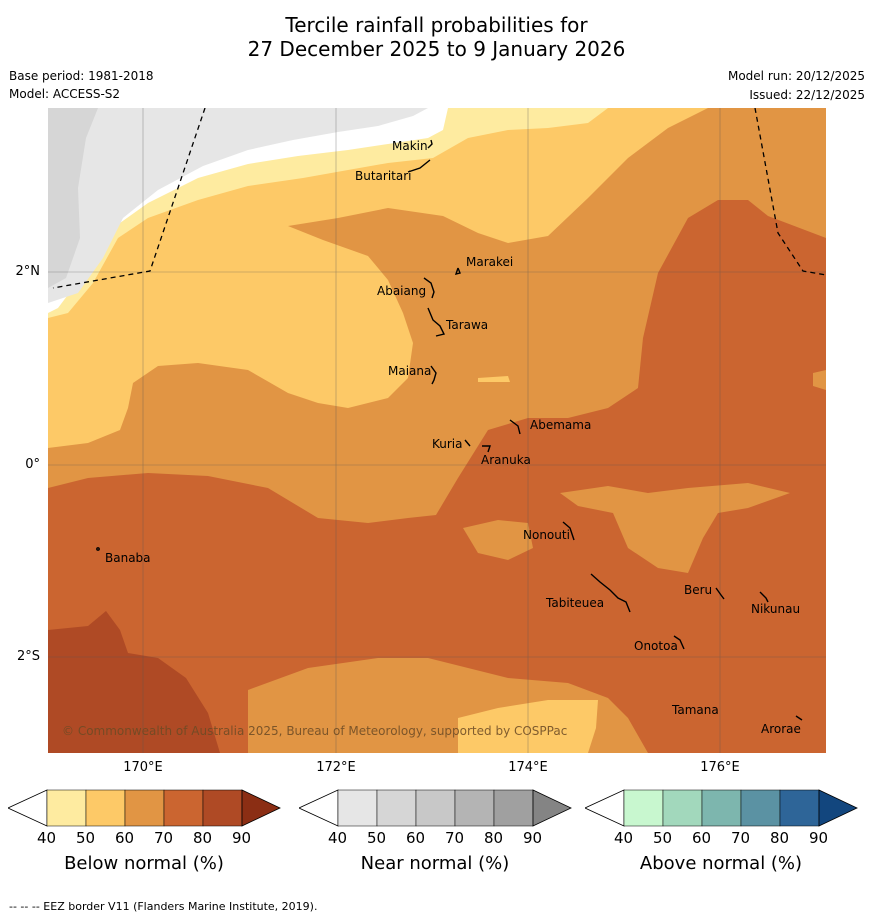 This screenshot has width=873, height=919. I want to click on colorbar-near-normal, so click(435, 808).